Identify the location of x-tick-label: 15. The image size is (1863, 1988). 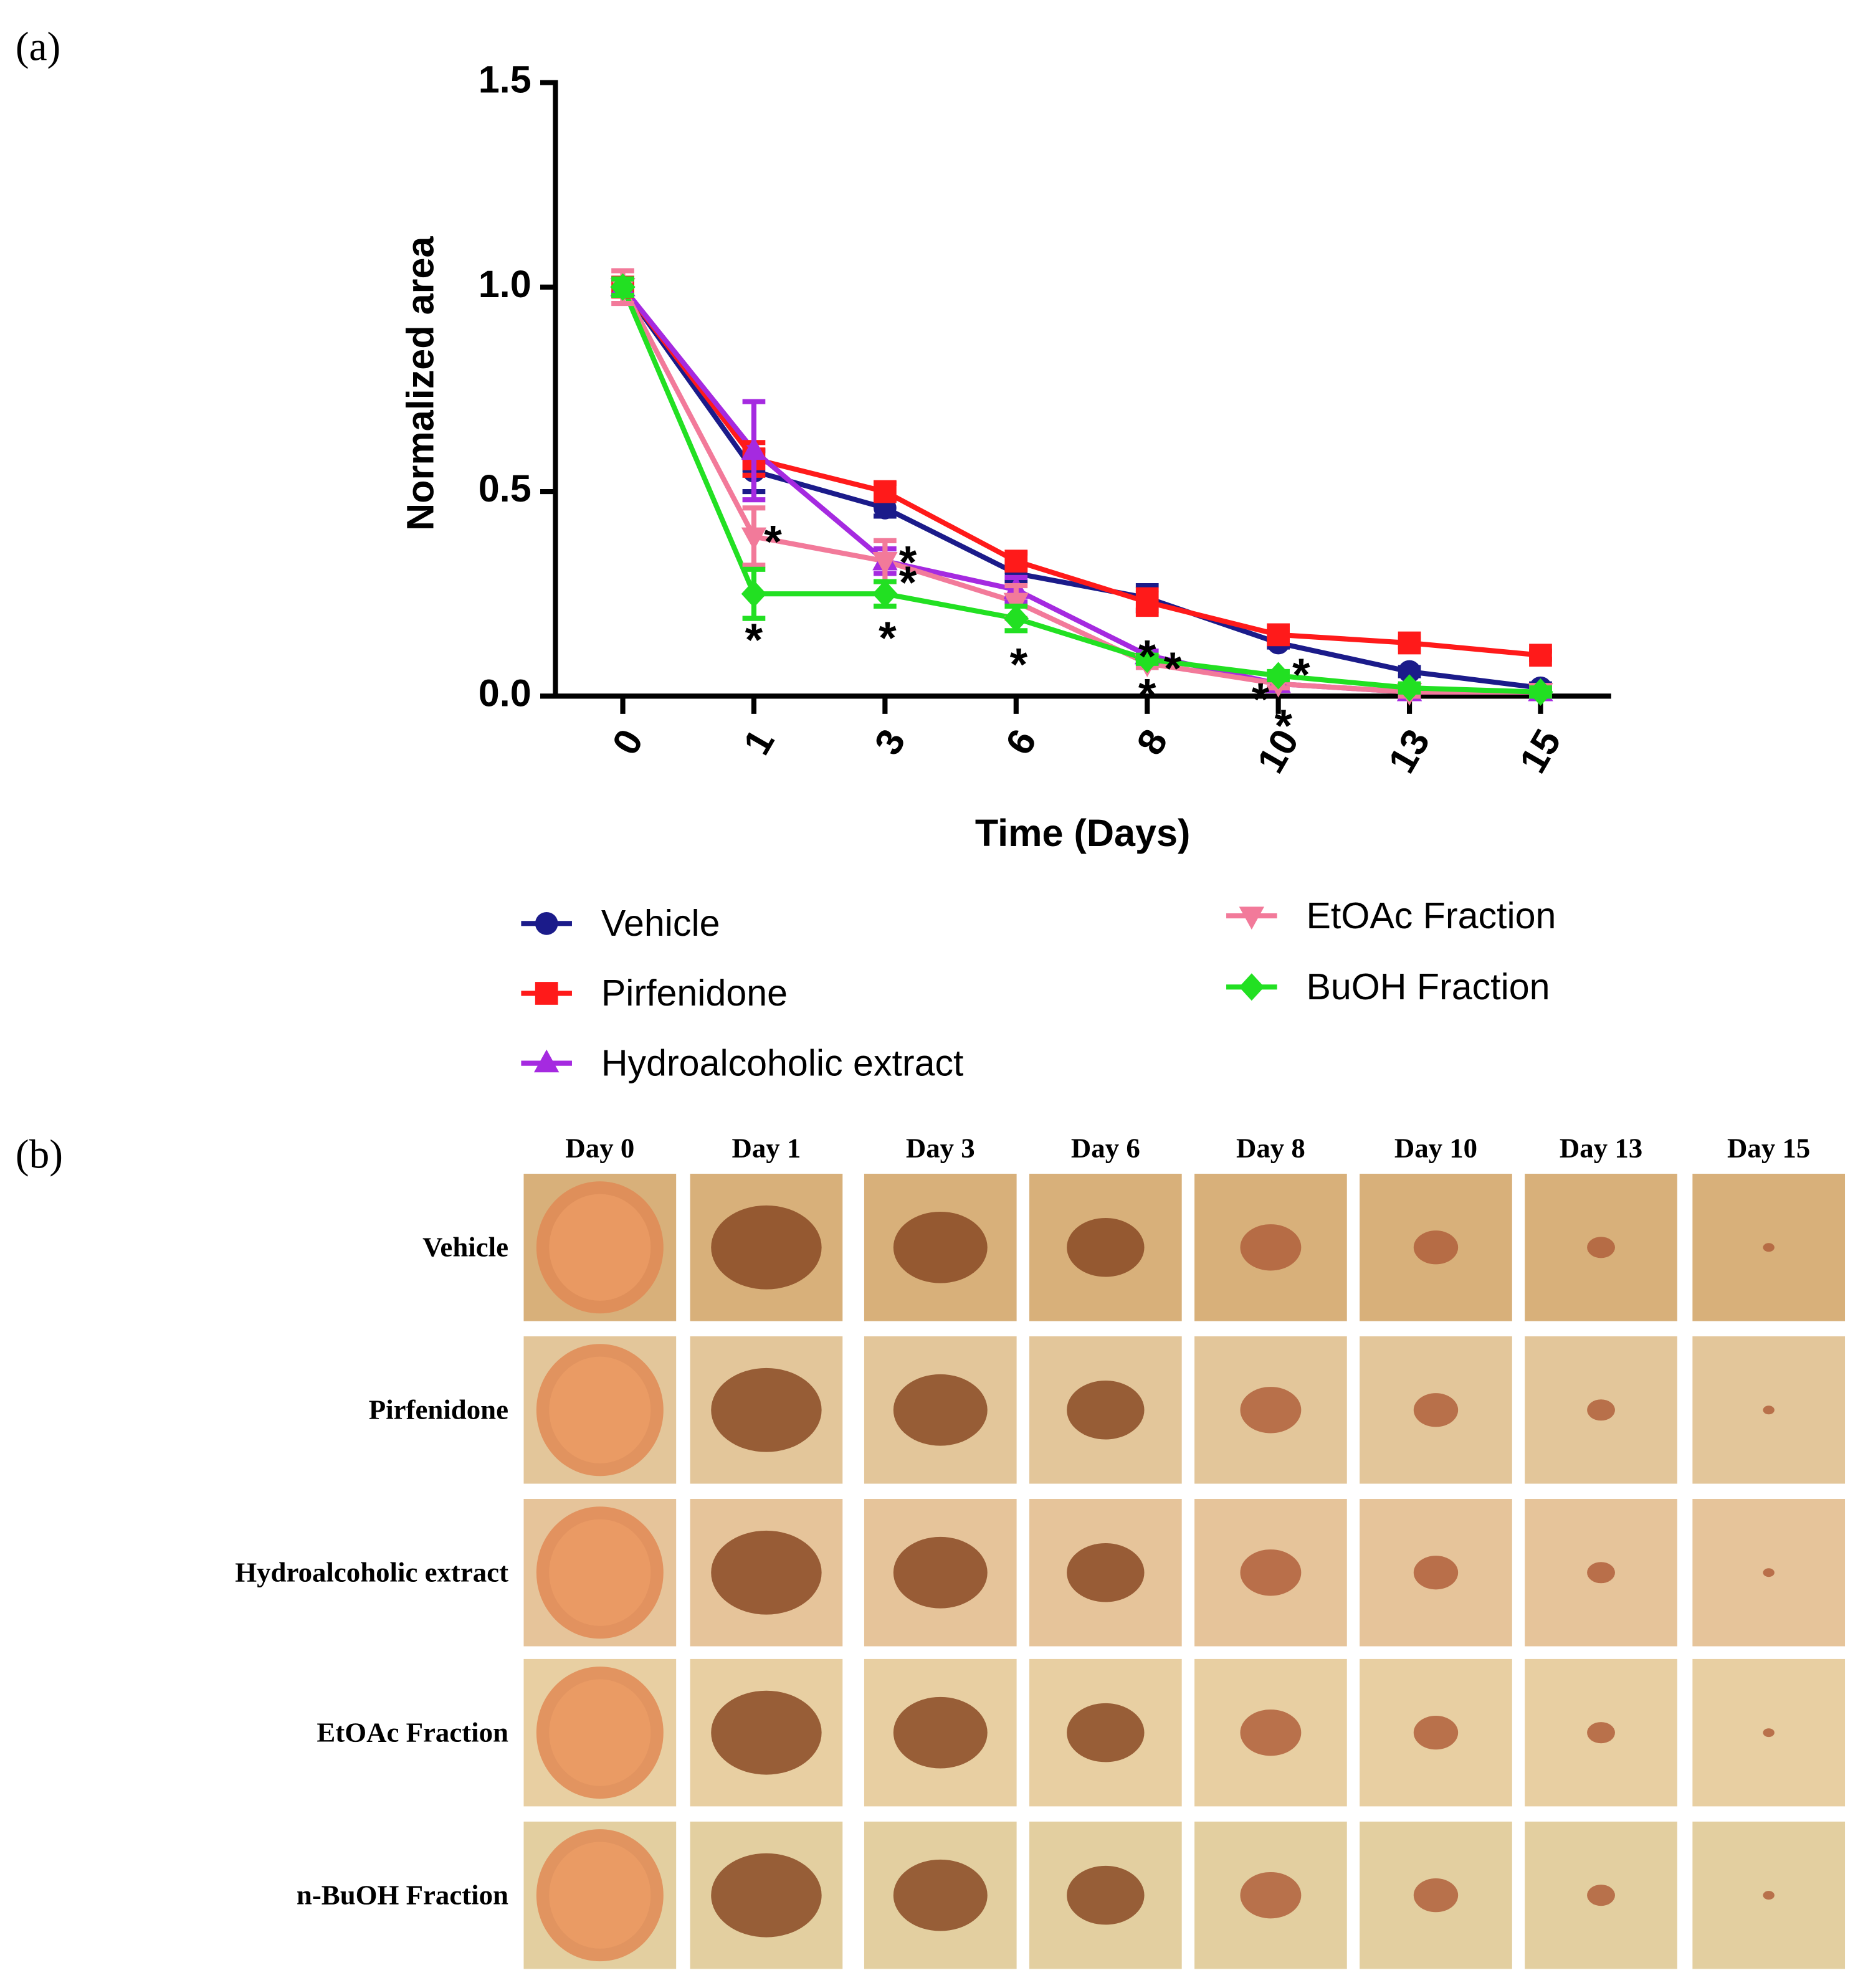
(1540, 751).